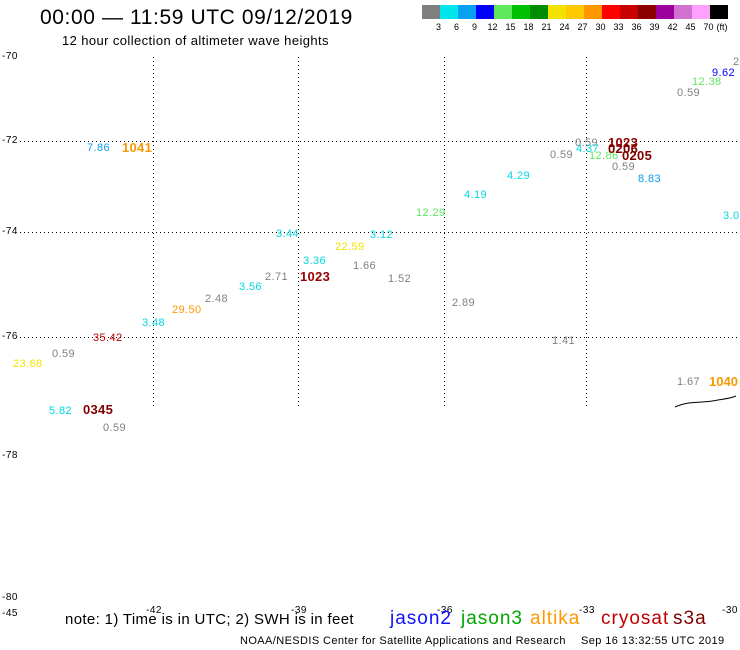  I want to click on color-scale-label: 30, so click(600, 27).